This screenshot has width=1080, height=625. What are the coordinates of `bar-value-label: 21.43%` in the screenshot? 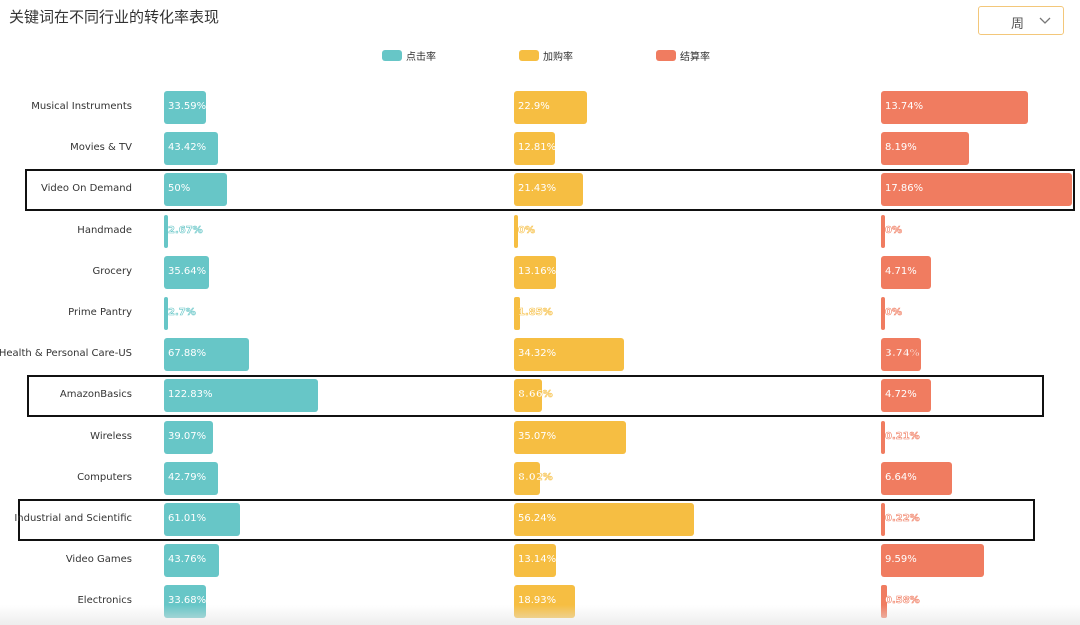 It's located at (537, 189).